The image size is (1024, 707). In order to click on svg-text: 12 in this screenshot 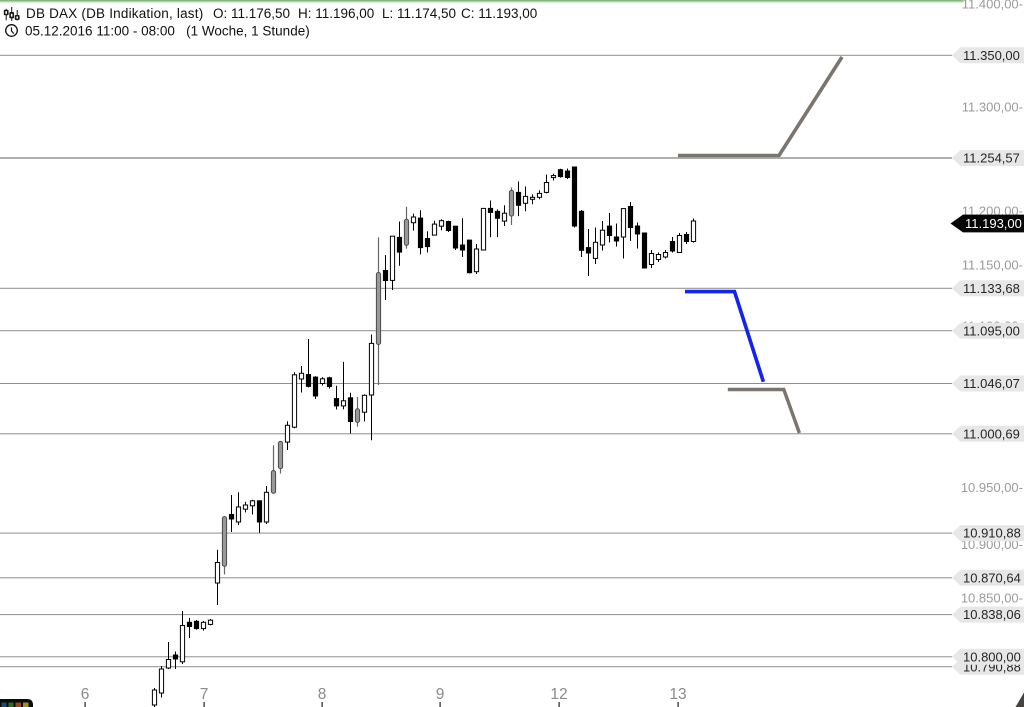, I will do `click(558, 694)`.